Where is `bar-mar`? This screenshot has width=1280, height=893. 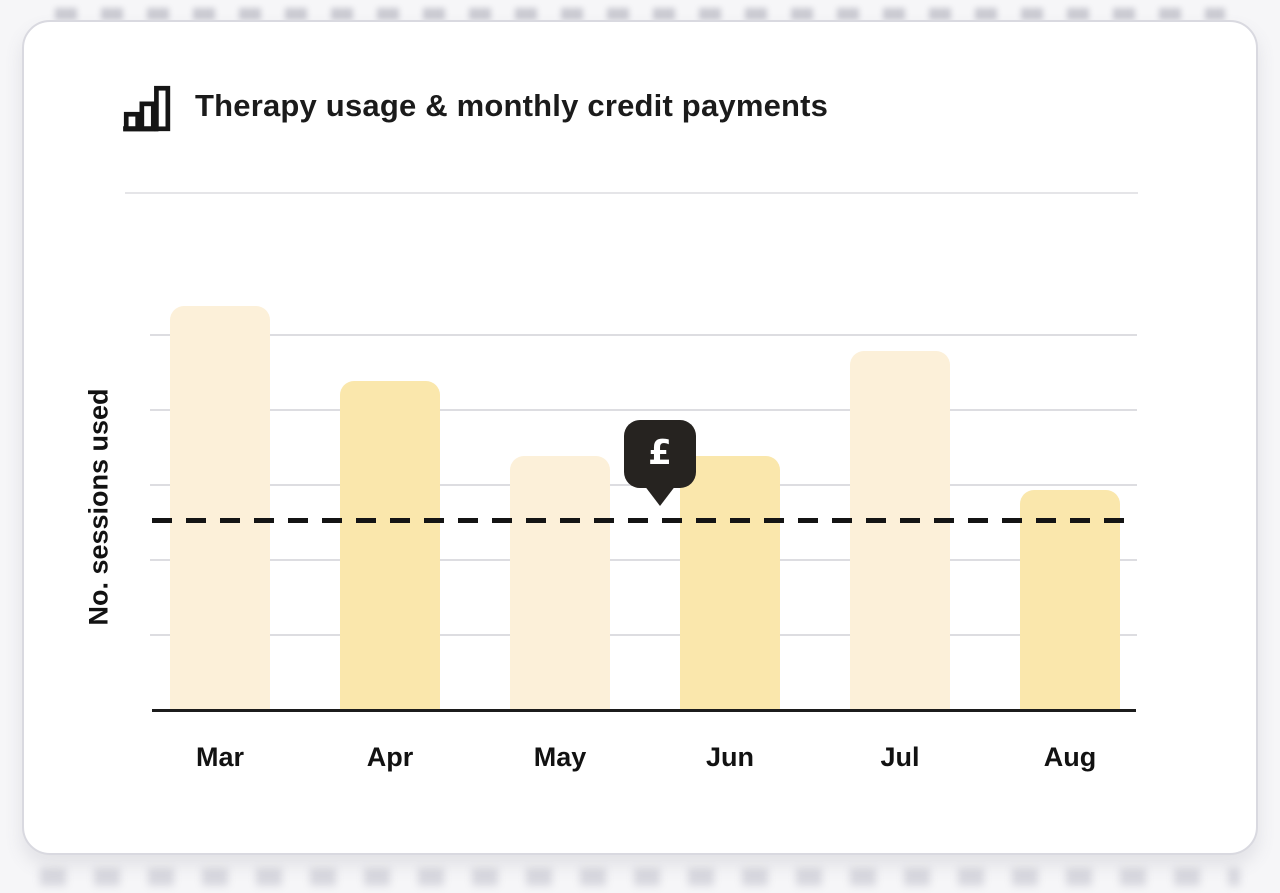
bar-mar is located at coordinates (220, 508).